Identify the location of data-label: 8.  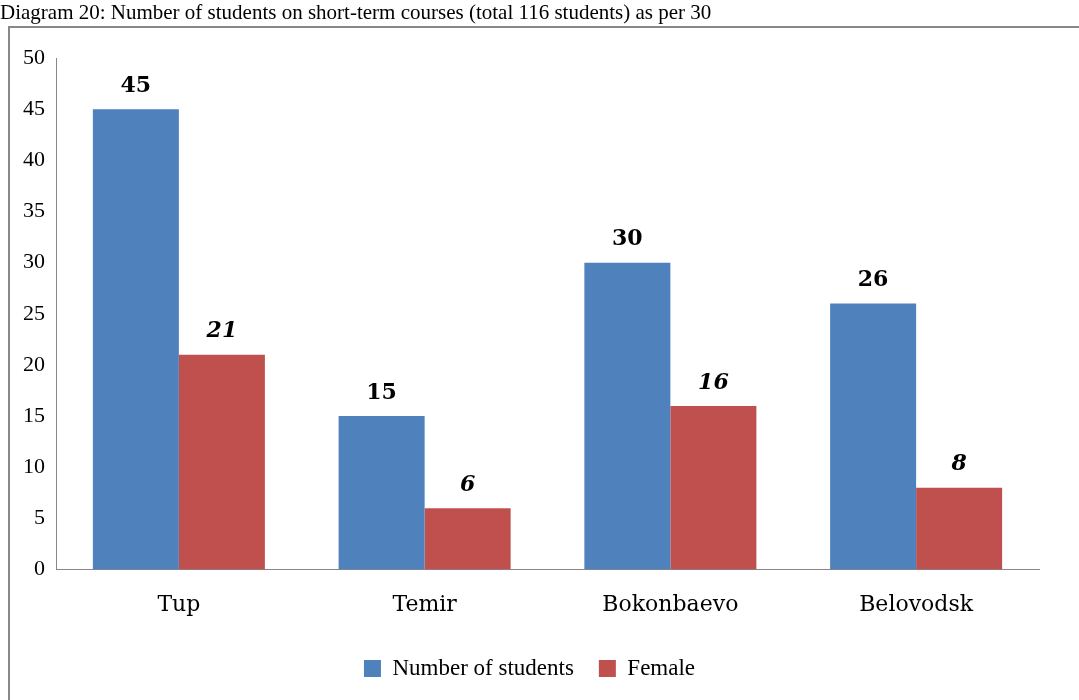
(958, 462).